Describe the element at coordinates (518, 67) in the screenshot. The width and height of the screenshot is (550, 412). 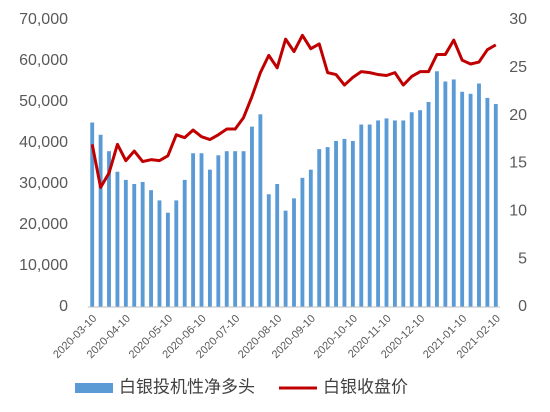
I see `y2-tick-label: 25` at that location.